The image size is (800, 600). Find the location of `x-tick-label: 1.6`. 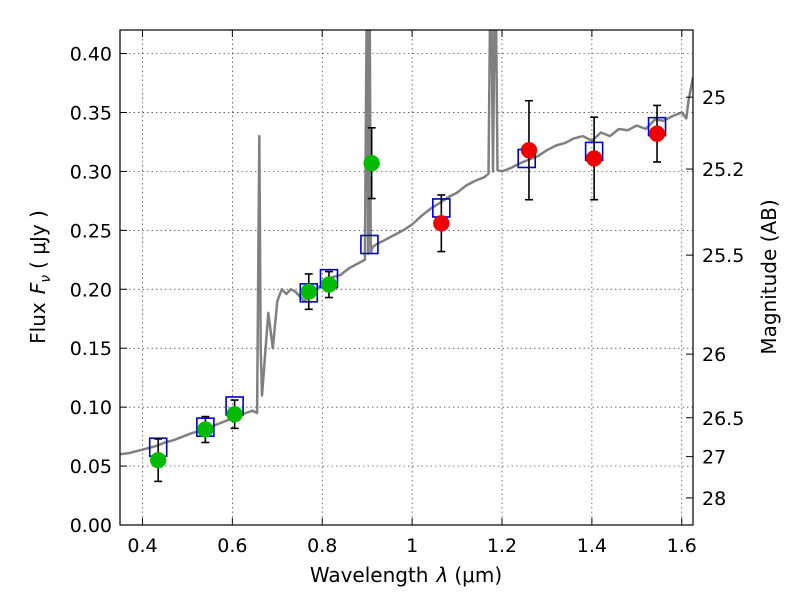

x-tick-label: 1.6 is located at coordinates (682, 546).